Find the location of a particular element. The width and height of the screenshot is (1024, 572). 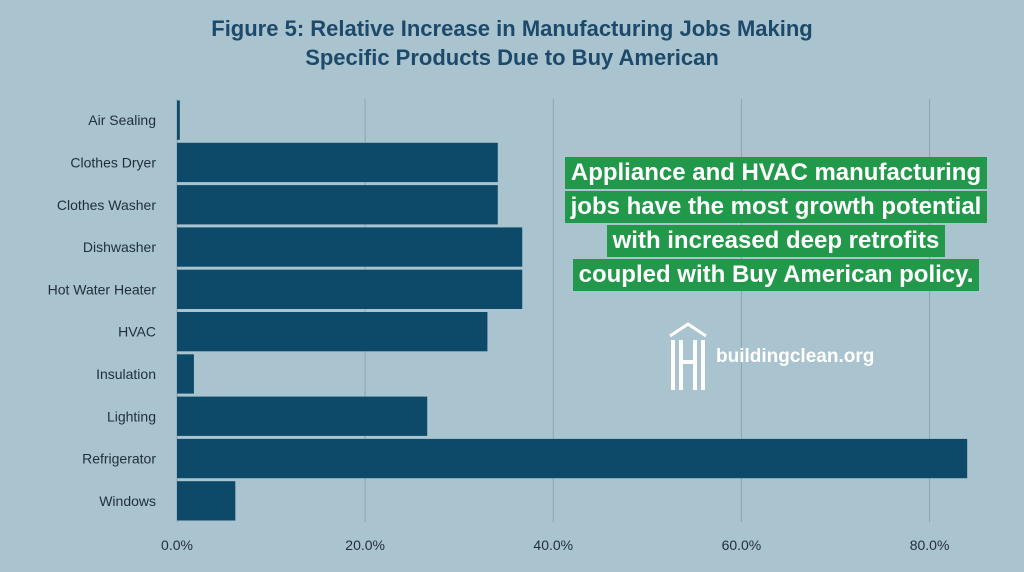

x-tick-label-0: 0.0% is located at coordinates (177, 545).